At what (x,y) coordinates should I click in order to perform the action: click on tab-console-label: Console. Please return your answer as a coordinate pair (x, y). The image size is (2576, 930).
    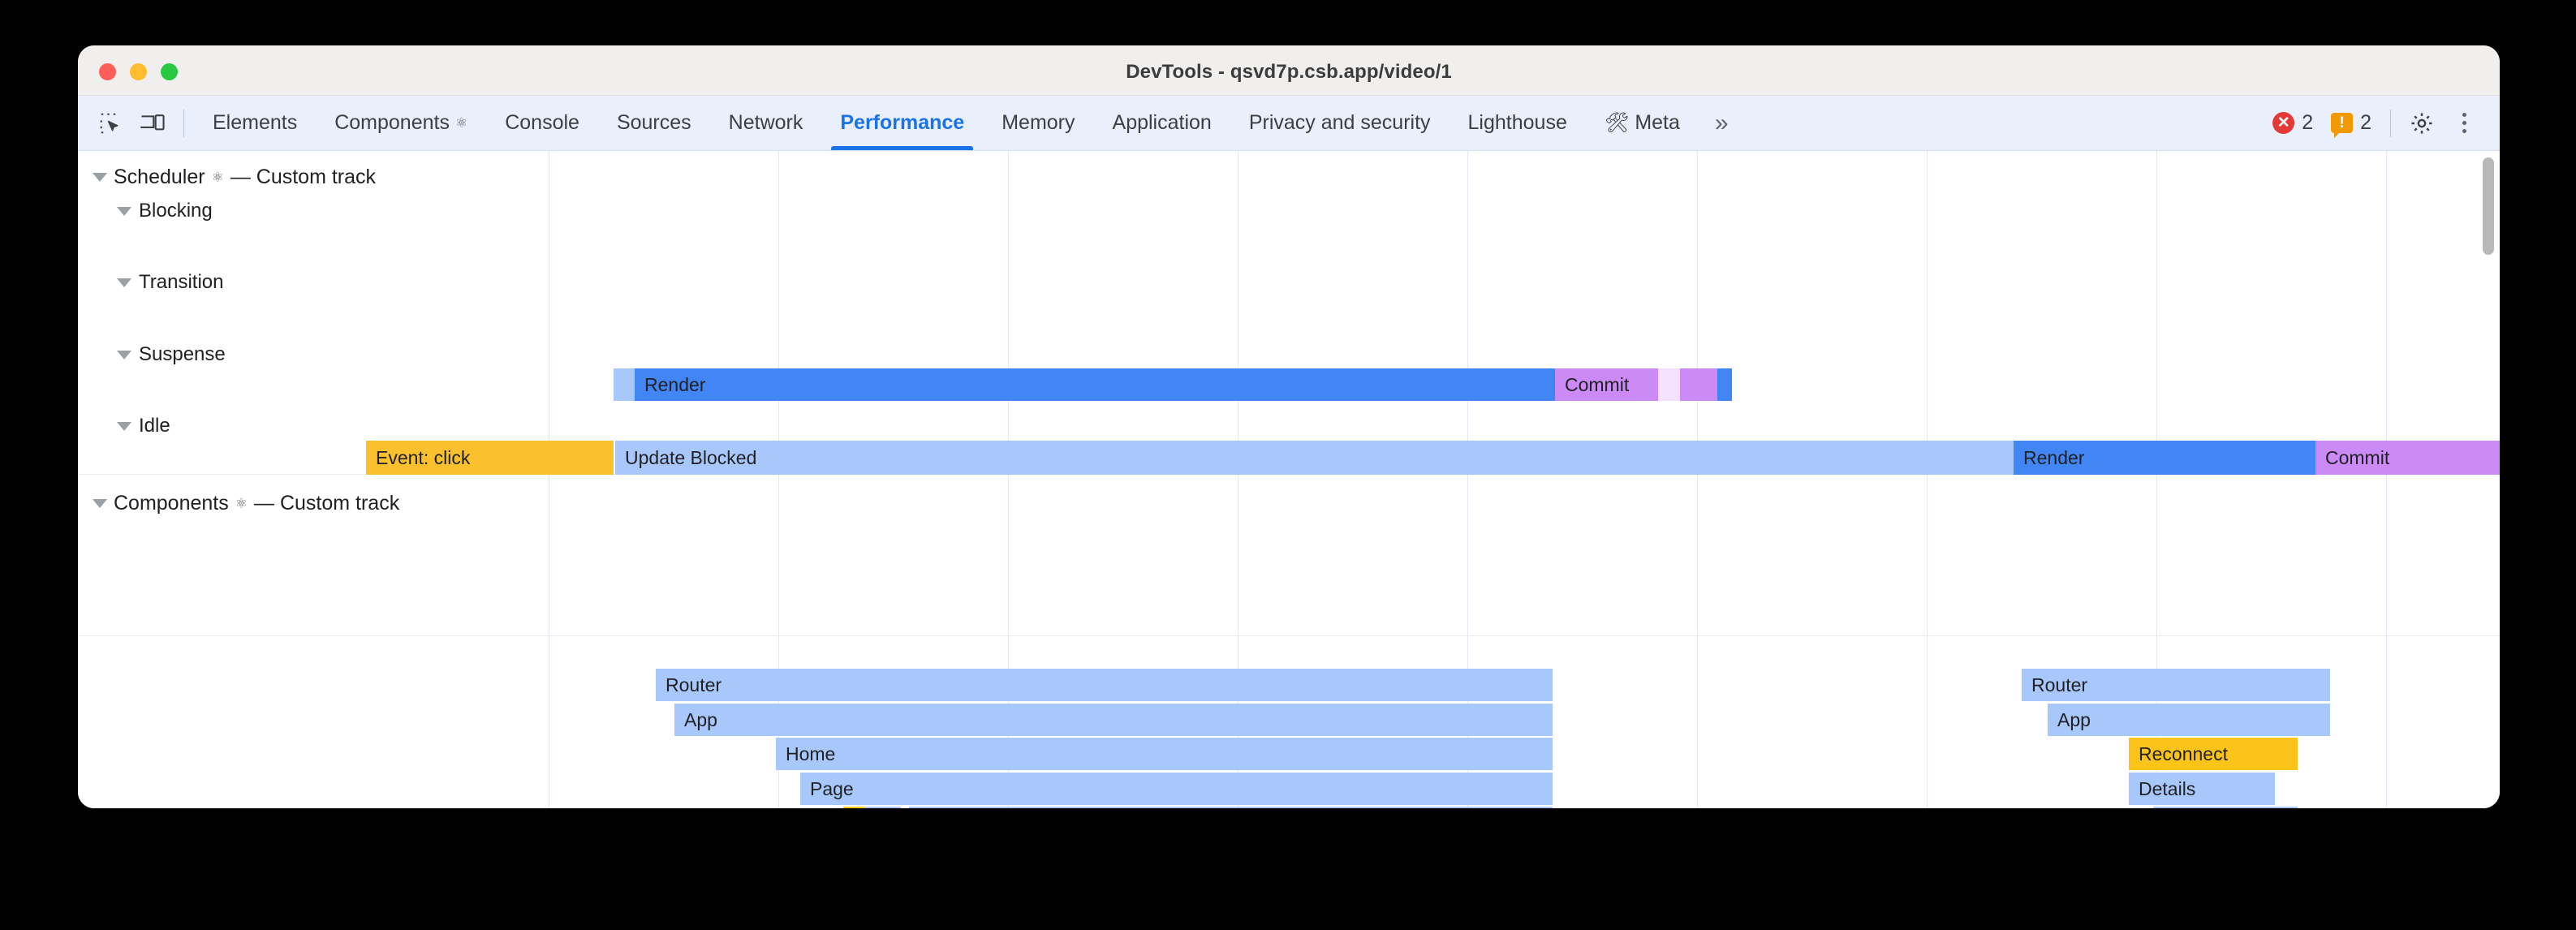
    Looking at the image, I should click on (542, 122).